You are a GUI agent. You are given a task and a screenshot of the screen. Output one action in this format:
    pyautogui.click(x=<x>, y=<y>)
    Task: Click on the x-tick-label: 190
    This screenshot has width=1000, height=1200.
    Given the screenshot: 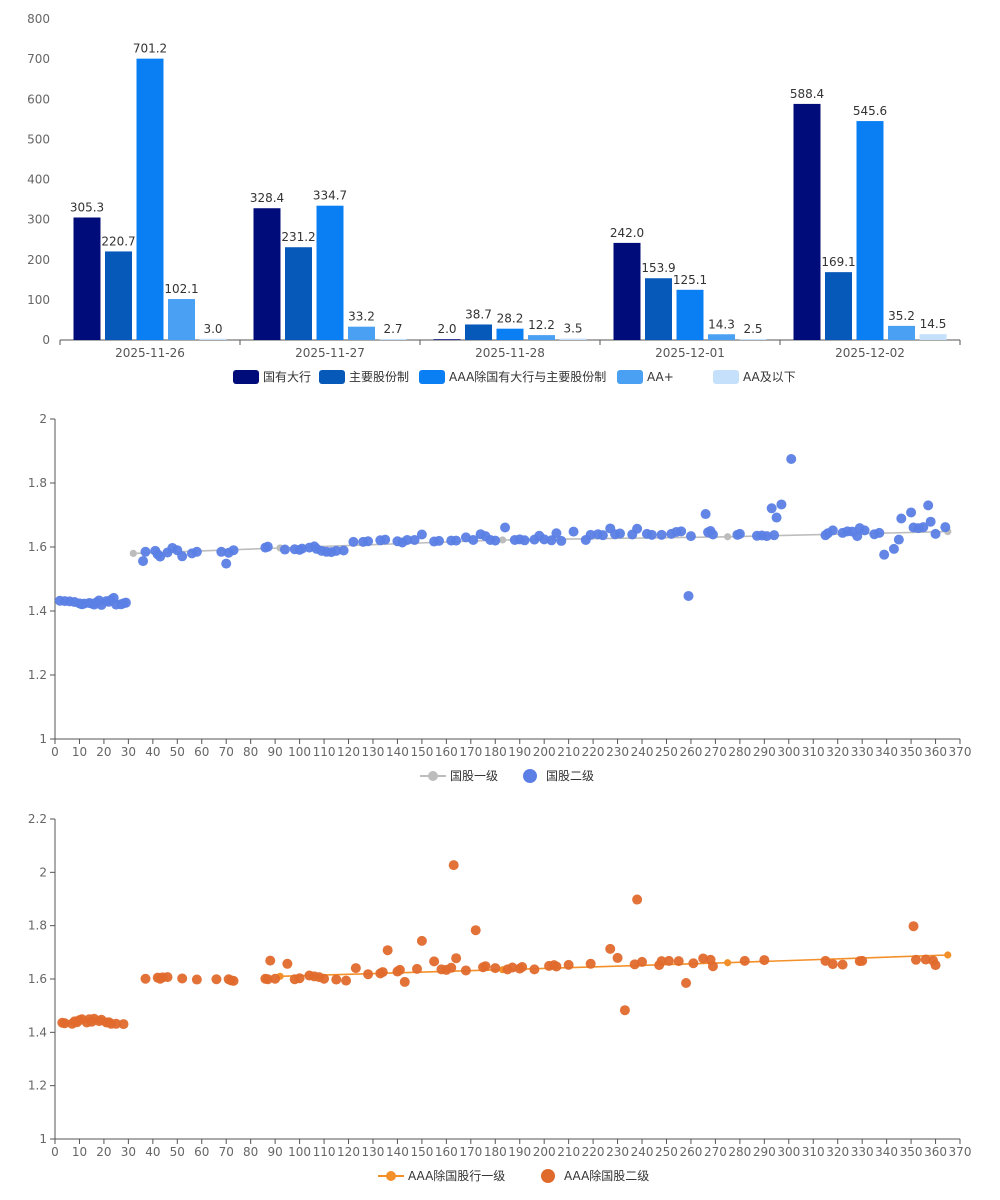 What is the action you would take?
    pyautogui.click(x=519, y=752)
    